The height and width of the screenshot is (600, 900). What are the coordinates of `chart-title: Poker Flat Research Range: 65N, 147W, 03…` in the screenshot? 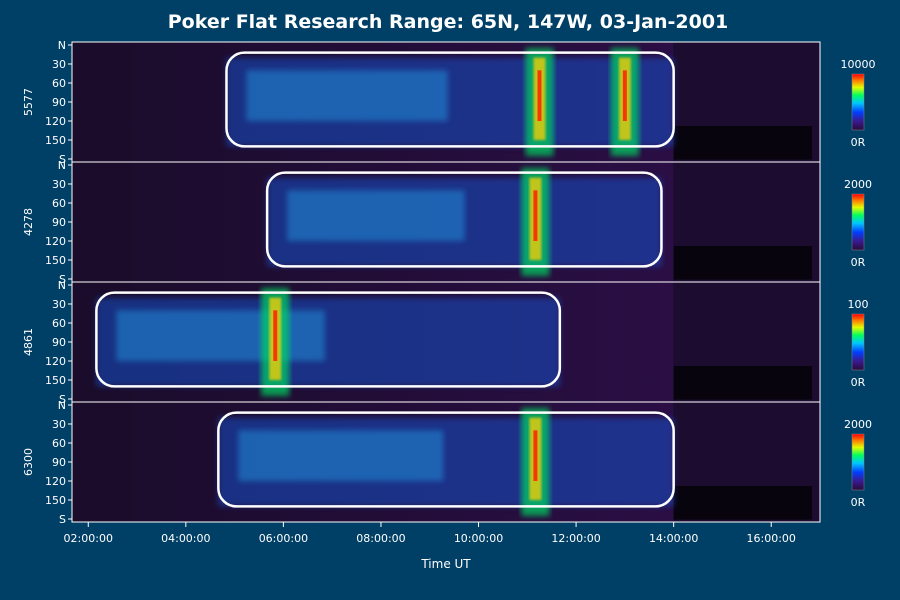 It's located at (448, 22).